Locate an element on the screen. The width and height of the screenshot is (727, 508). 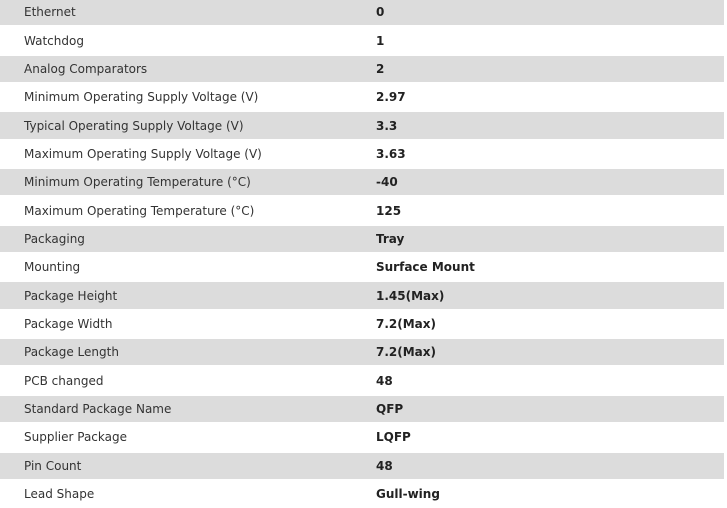
spec-value: 1 is located at coordinates (380, 40).